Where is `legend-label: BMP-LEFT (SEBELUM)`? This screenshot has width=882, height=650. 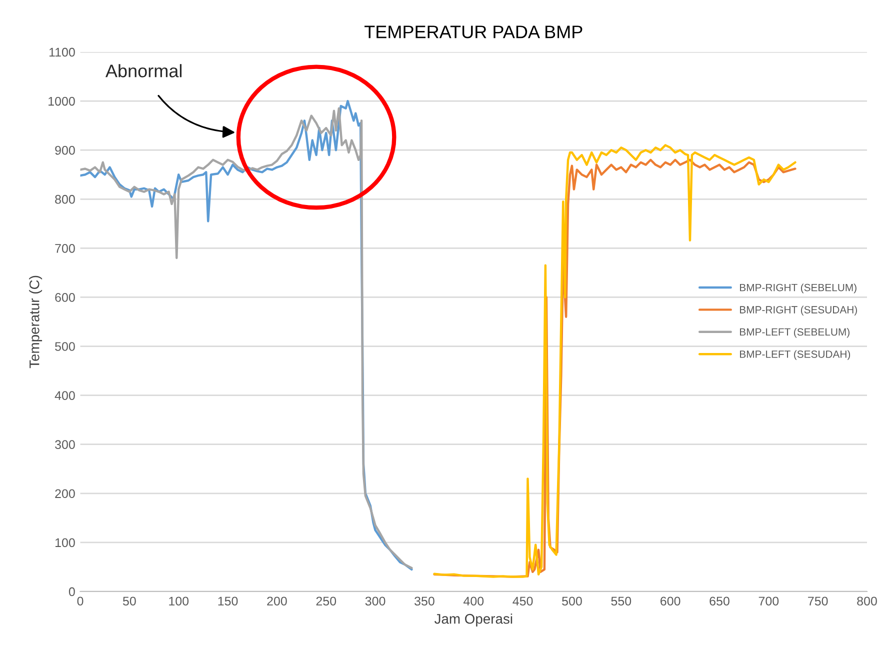 legend-label: BMP-LEFT (SEBELUM) is located at coordinates (795, 333).